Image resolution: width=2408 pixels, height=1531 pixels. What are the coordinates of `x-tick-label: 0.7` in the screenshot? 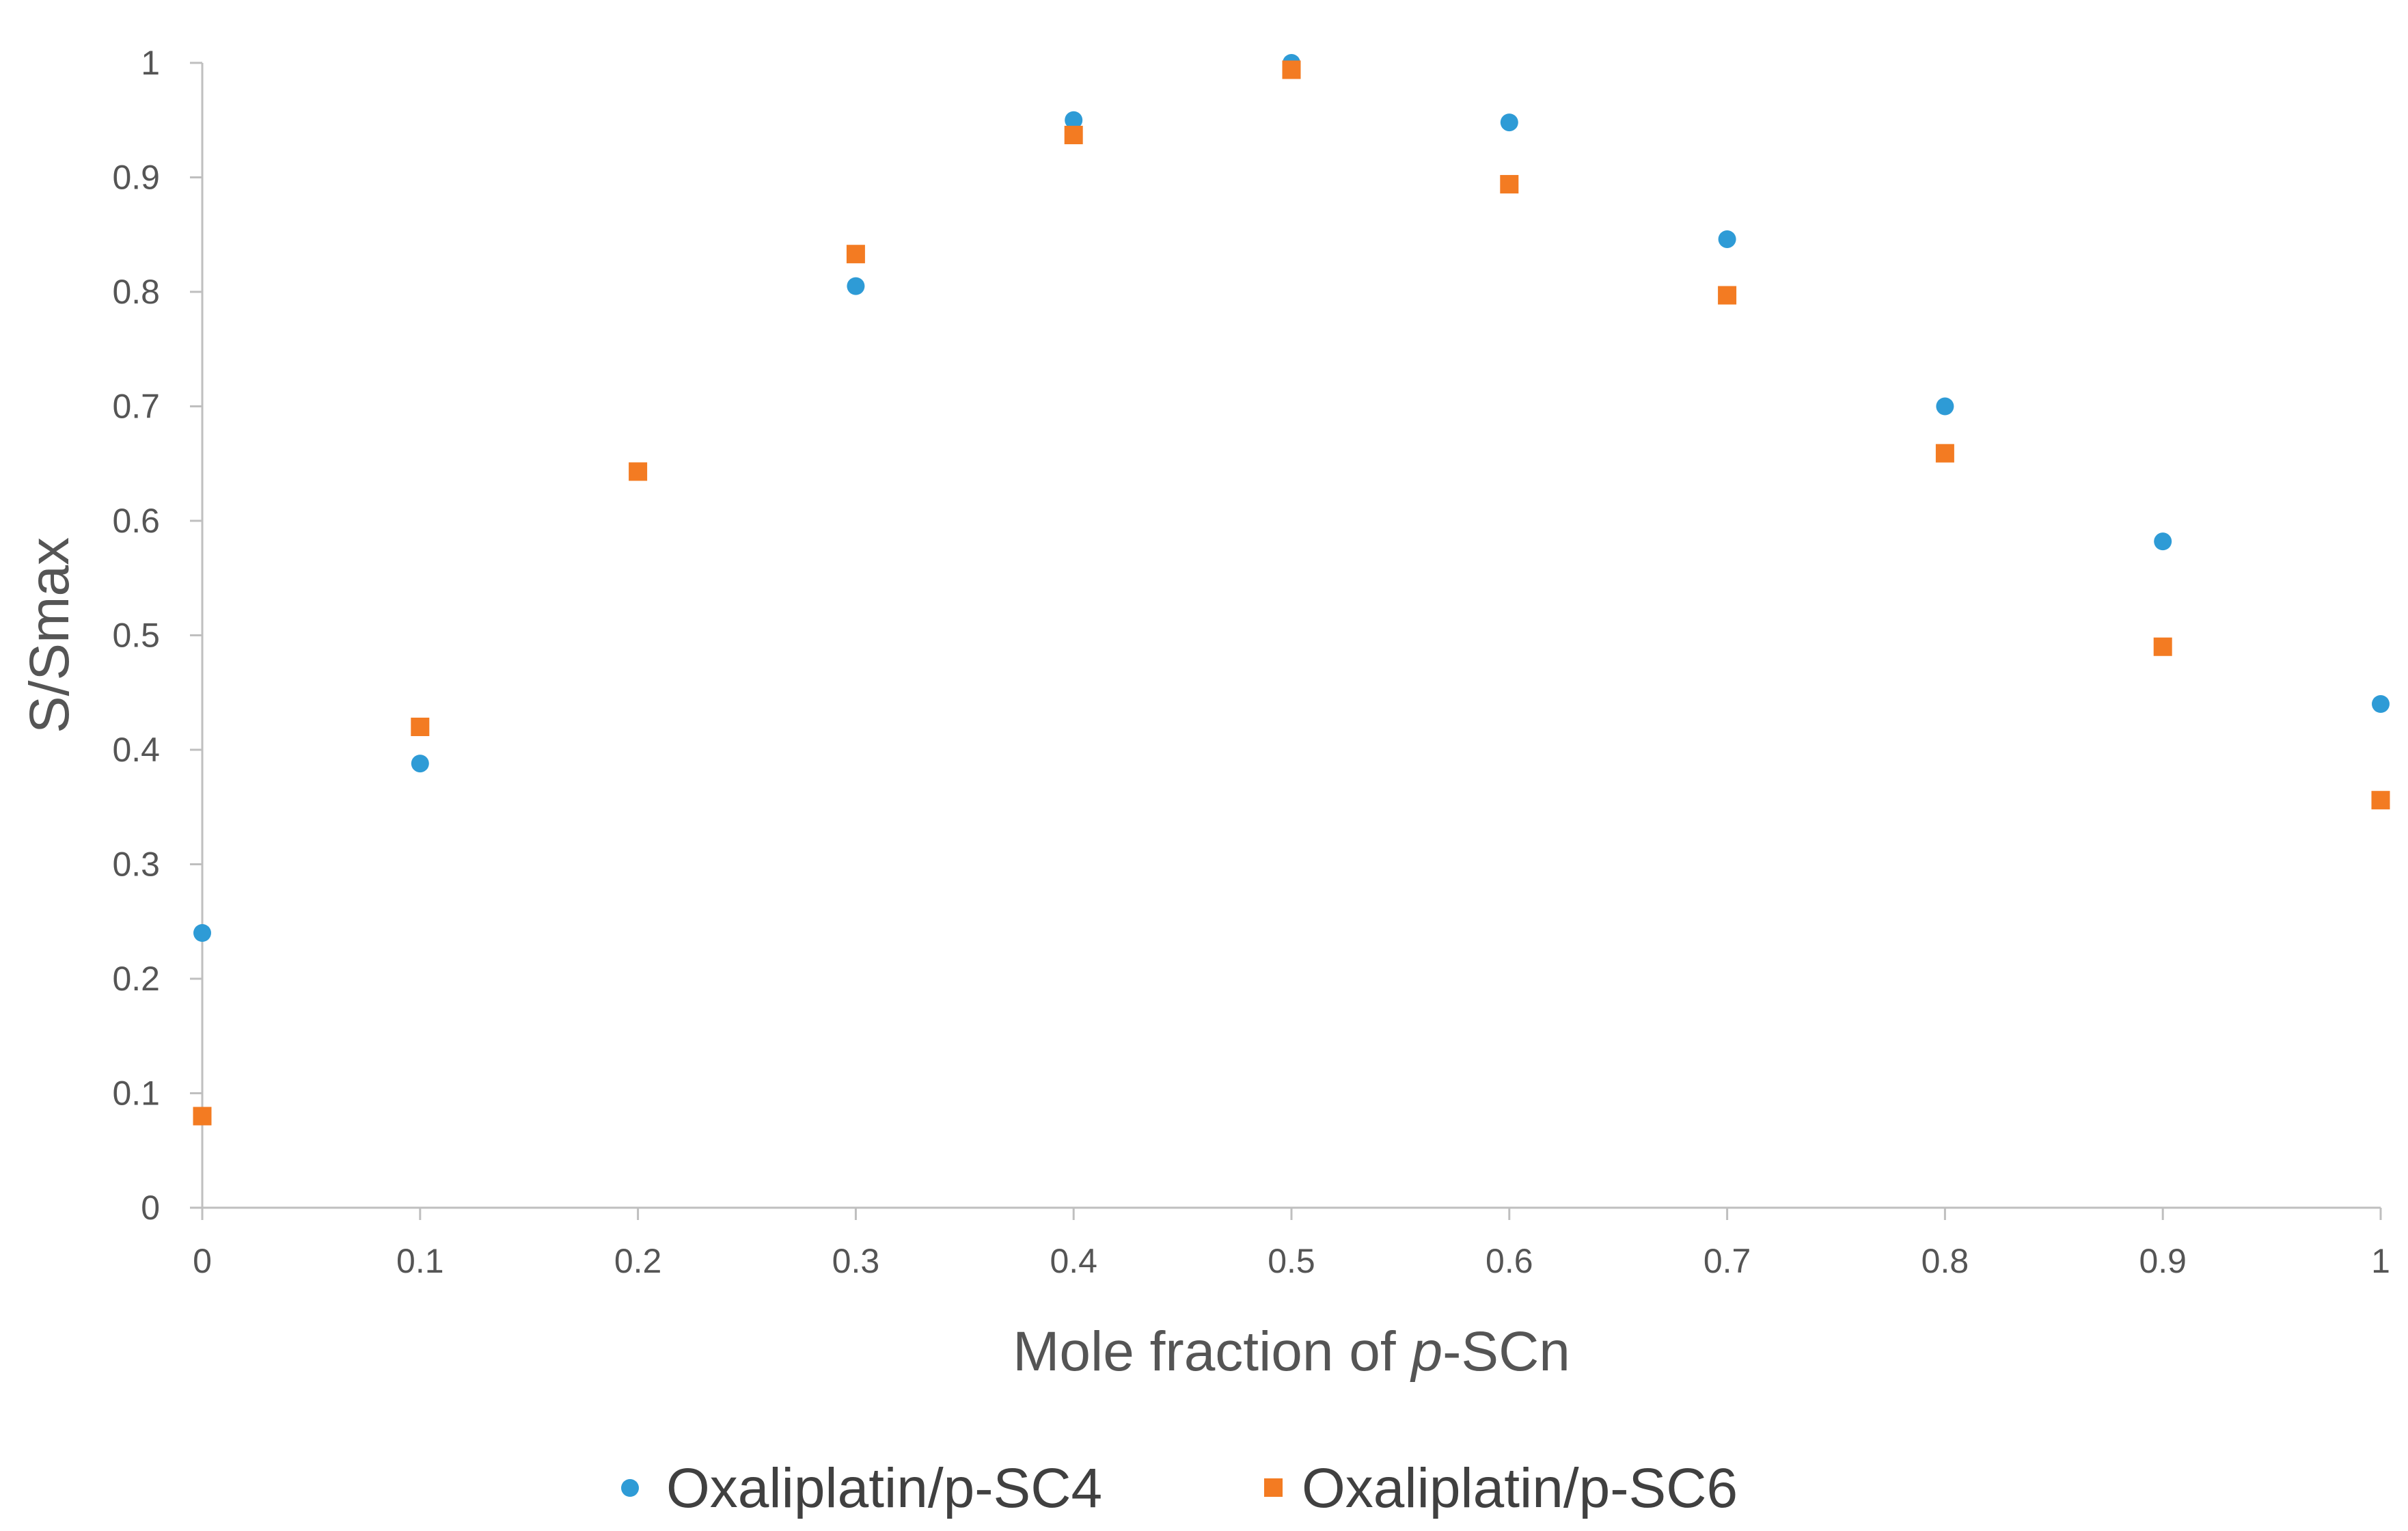 It's located at (1728, 1261).